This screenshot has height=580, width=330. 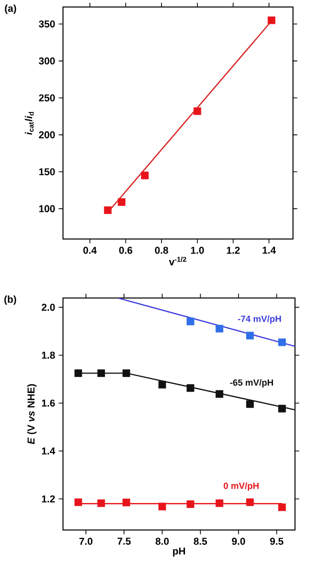 What do you see at coordinates (29, 123) in the screenshot?
I see `y-axis-title: i$_{cat}$/i$_{d}$` at bounding box center [29, 123].